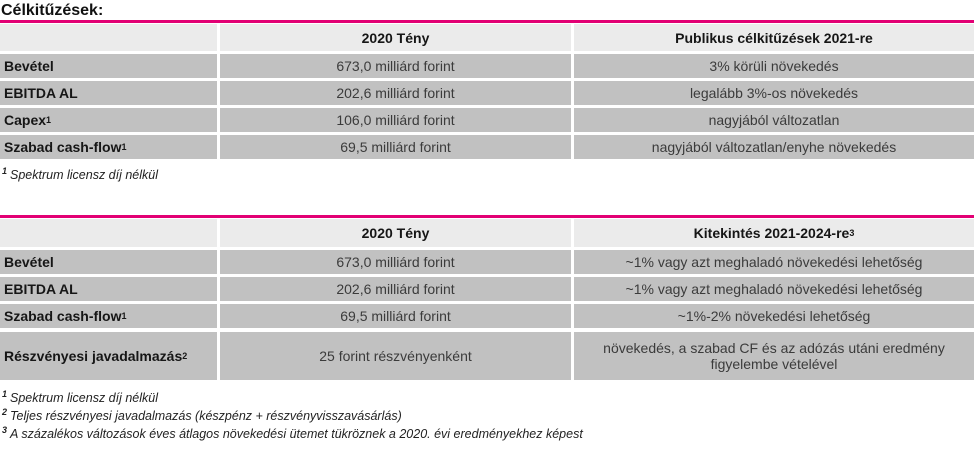  I want to click on row-label: Részvényesi javadalmazás 2, so click(108, 356).